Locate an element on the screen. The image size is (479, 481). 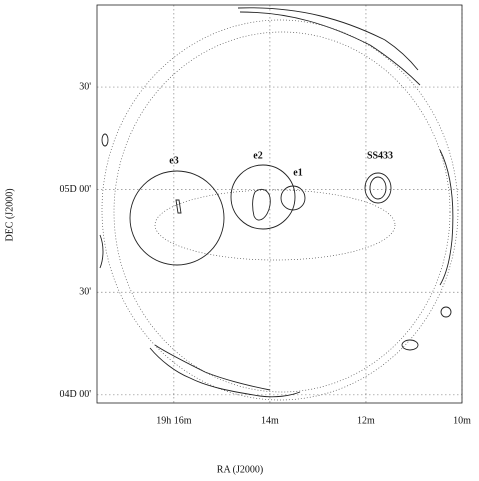
faint-contour is located at coordinates (275, 225).